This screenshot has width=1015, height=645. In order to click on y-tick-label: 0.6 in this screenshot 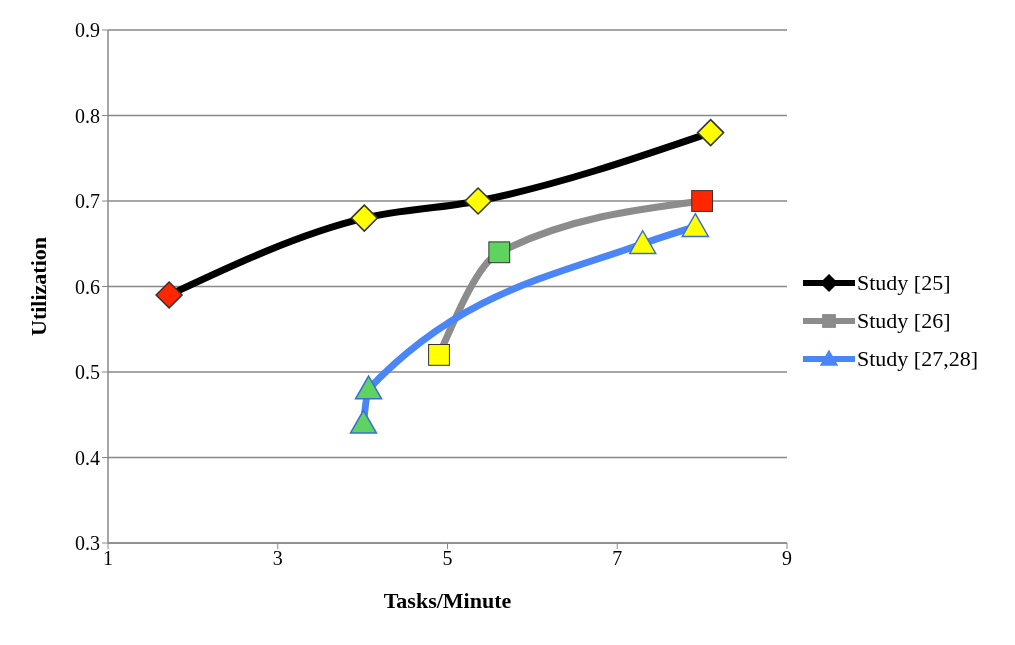, I will do `click(87, 286)`.